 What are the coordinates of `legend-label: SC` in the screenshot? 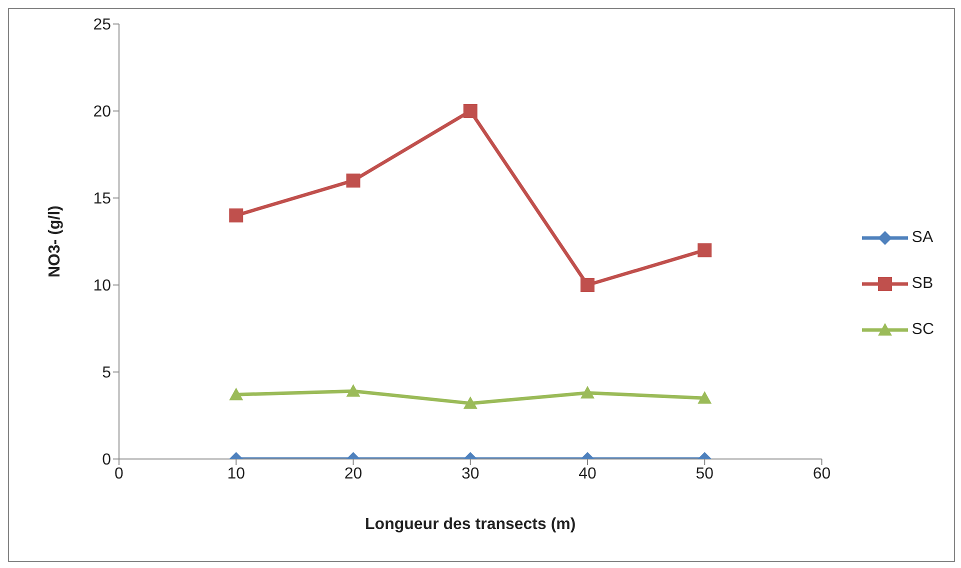 It's located at (923, 330).